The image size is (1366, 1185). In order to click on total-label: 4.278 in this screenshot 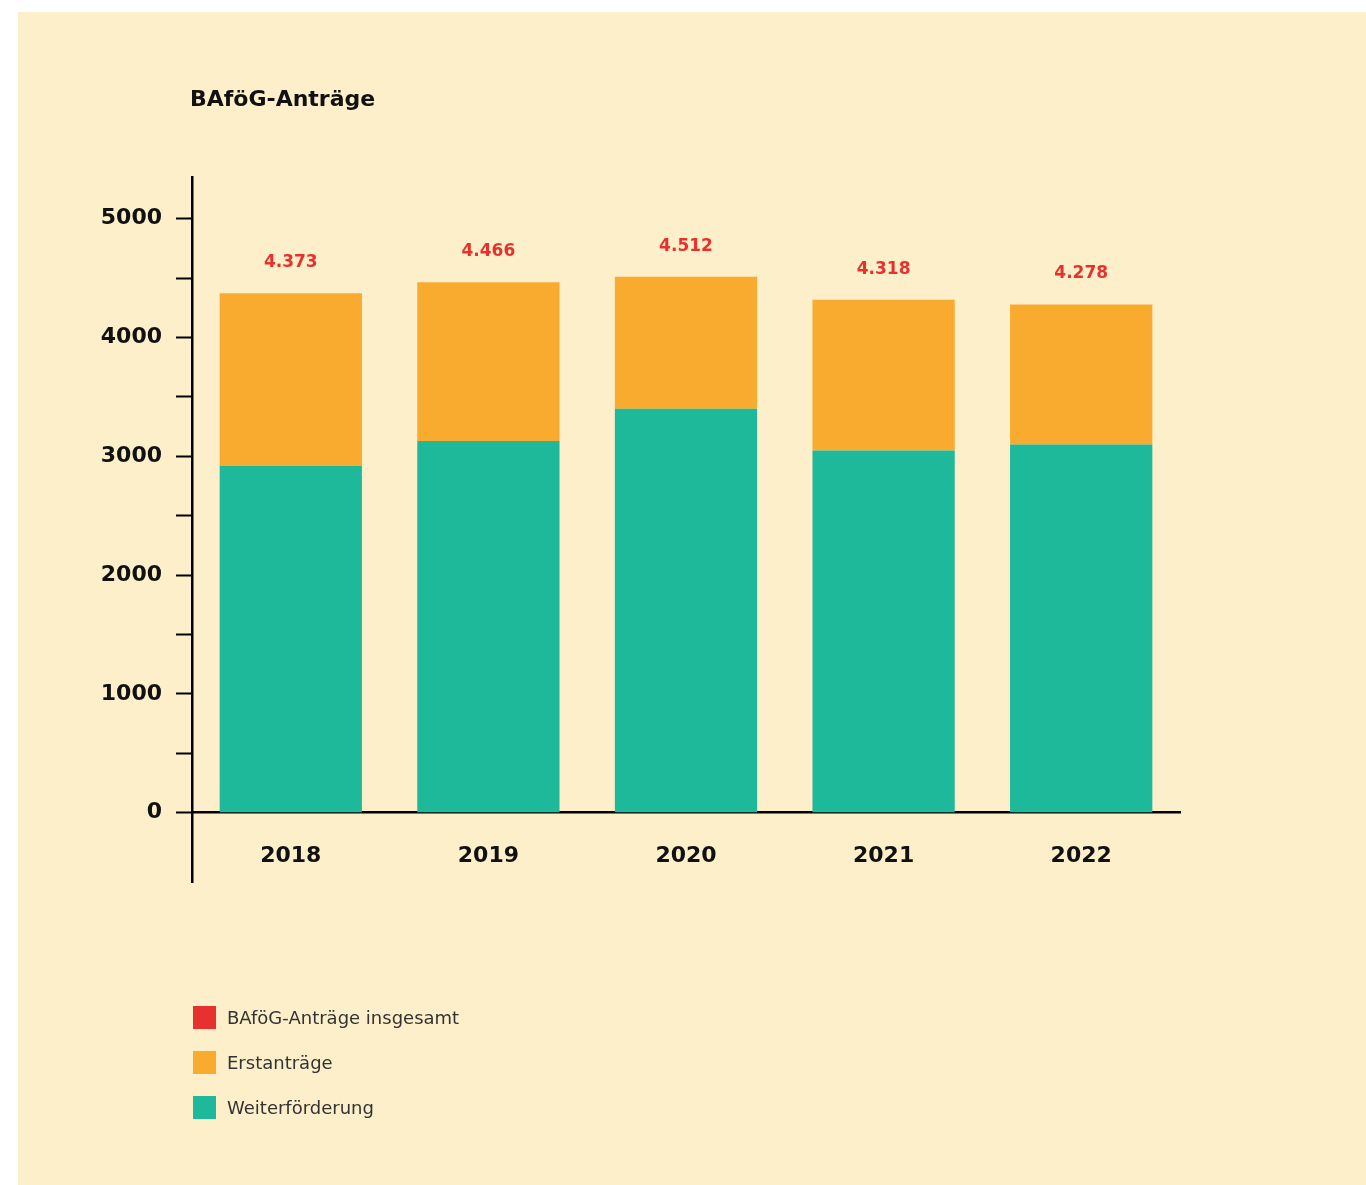, I will do `click(1081, 272)`.